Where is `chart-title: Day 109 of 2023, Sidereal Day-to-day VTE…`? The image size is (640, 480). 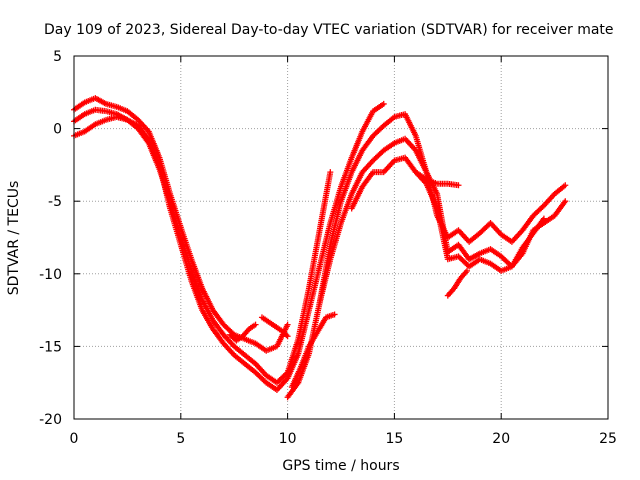
chart-title: Day 109 of 2023, Sidereal Day-to-day VTE… is located at coordinates (329, 30).